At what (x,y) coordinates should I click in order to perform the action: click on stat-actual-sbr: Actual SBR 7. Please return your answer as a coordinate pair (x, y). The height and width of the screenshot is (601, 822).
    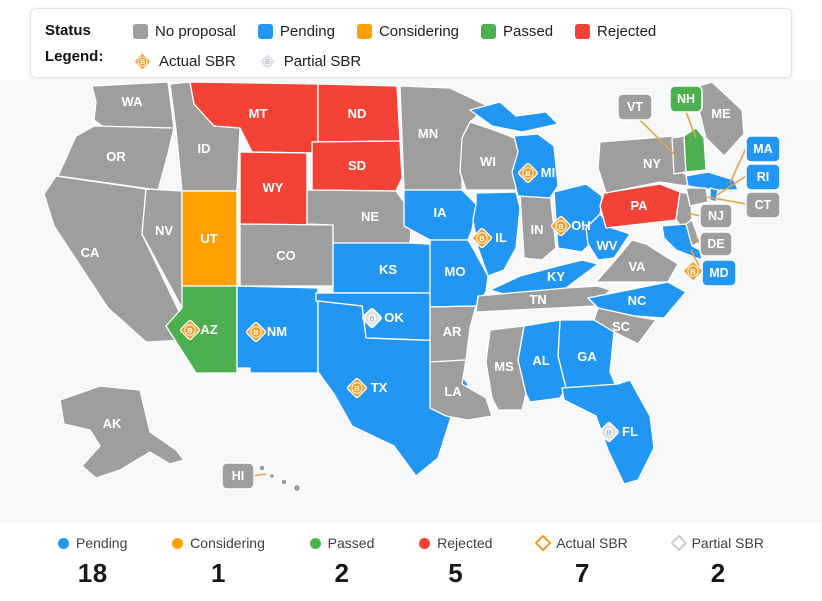
    Looking at the image, I should click on (581, 566).